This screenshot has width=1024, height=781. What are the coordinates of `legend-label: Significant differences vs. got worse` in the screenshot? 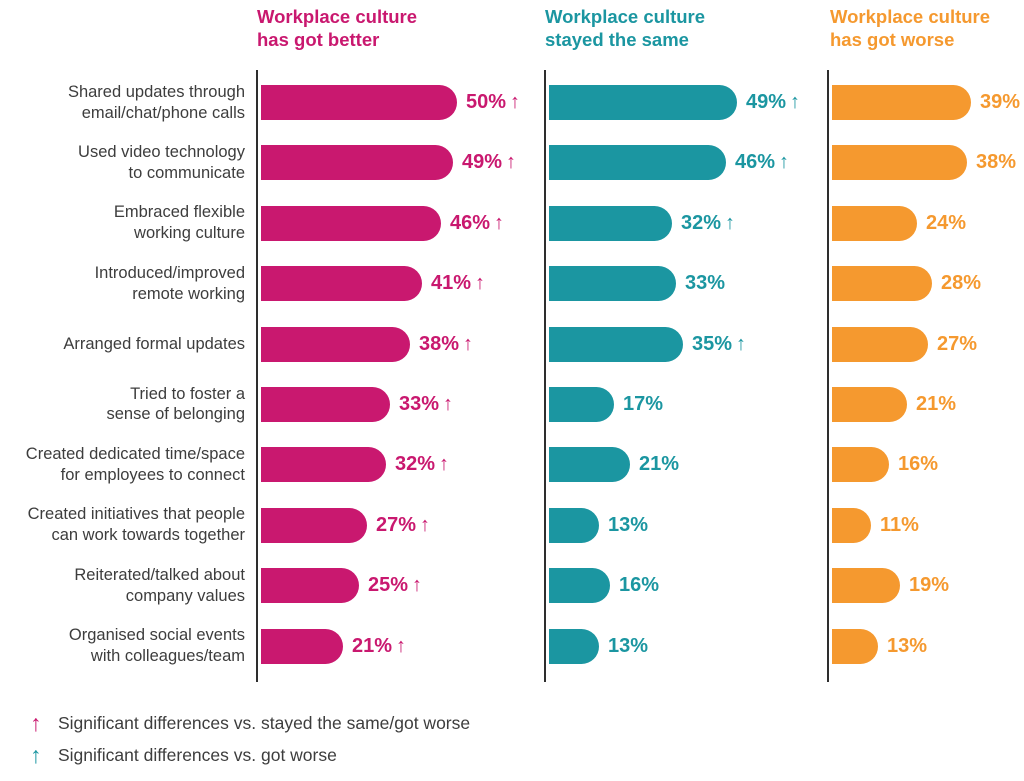 It's located at (197, 755).